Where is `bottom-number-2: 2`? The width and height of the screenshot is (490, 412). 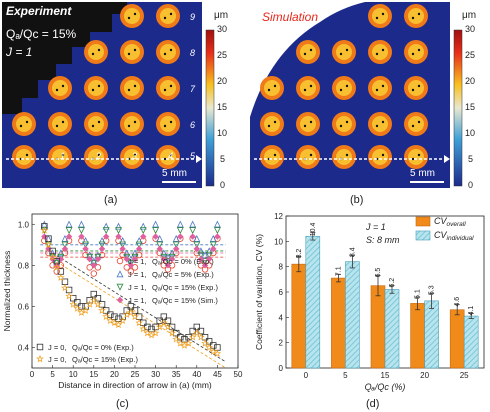 bottom-number-2: 2 is located at coordinates (99, 156).